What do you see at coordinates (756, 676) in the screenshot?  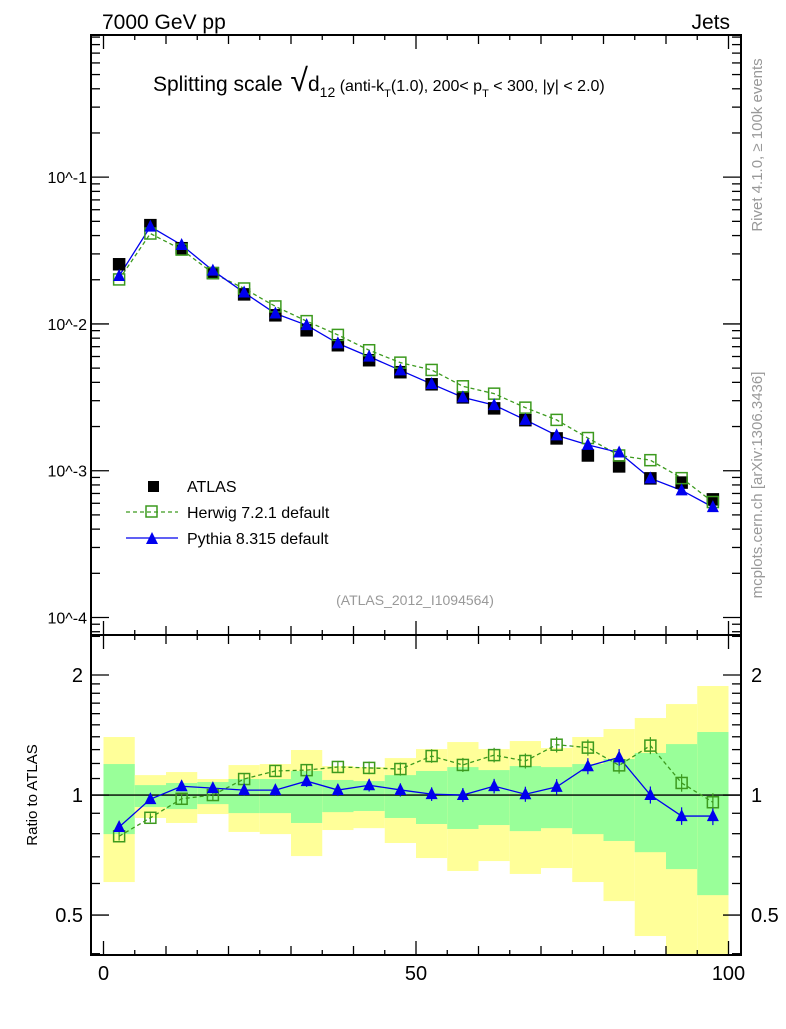 I see `ratio-y-tick-label-right: 2` at bounding box center [756, 676].